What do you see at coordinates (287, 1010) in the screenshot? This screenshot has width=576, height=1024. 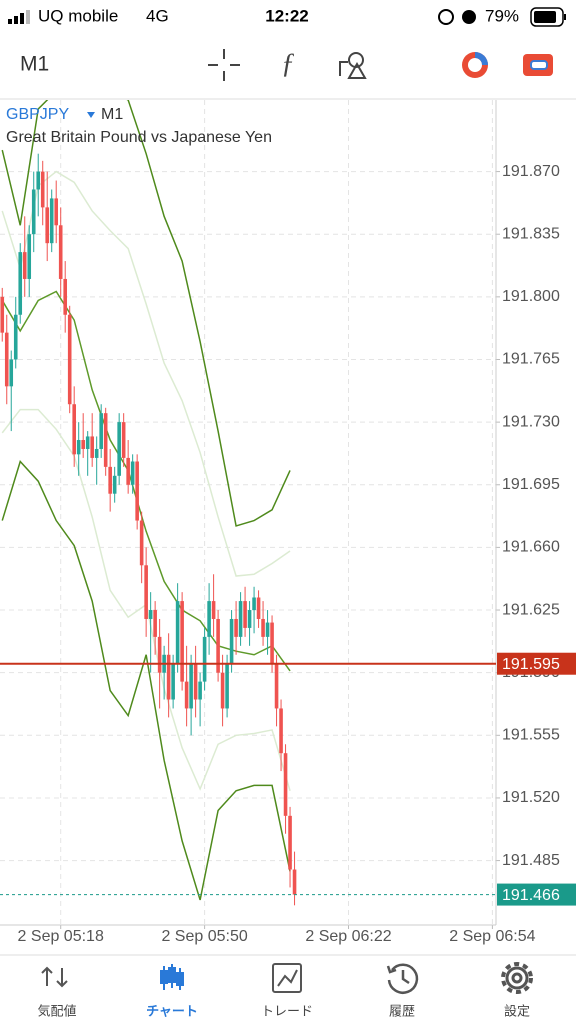 I see `tab-label: トレード` at bounding box center [287, 1010].